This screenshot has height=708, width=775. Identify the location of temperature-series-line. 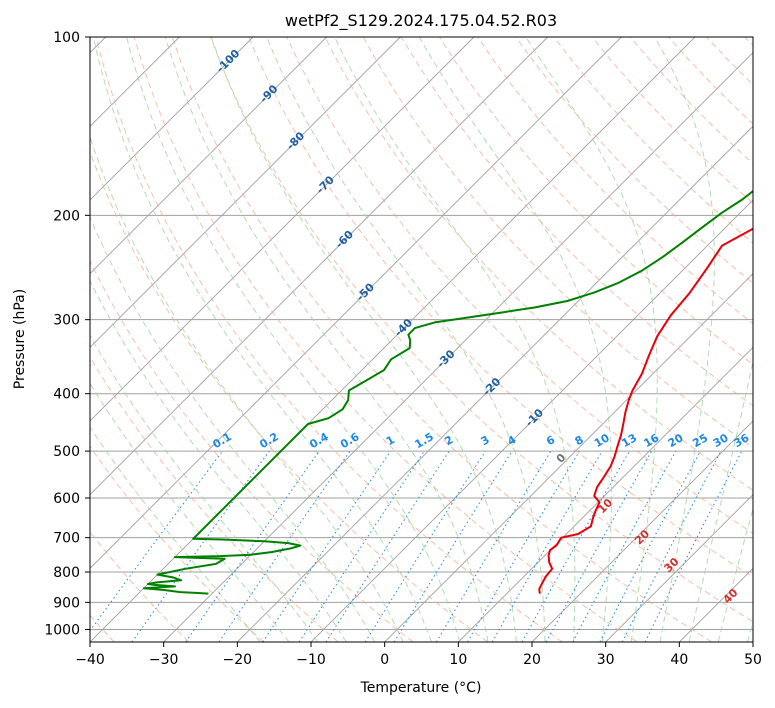
(645, 410).